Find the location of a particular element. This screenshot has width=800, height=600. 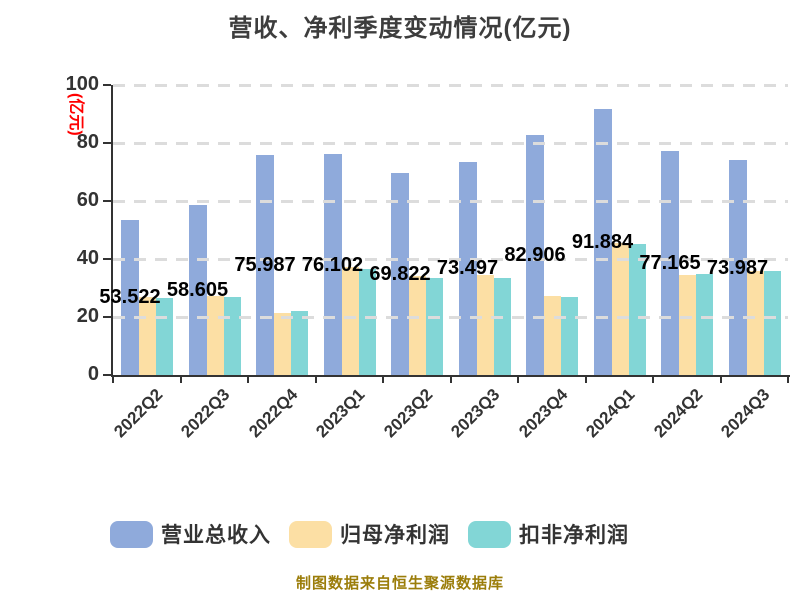

chart-title: 营收、净利季度变动情况(亿元) is located at coordinates (400, 28).